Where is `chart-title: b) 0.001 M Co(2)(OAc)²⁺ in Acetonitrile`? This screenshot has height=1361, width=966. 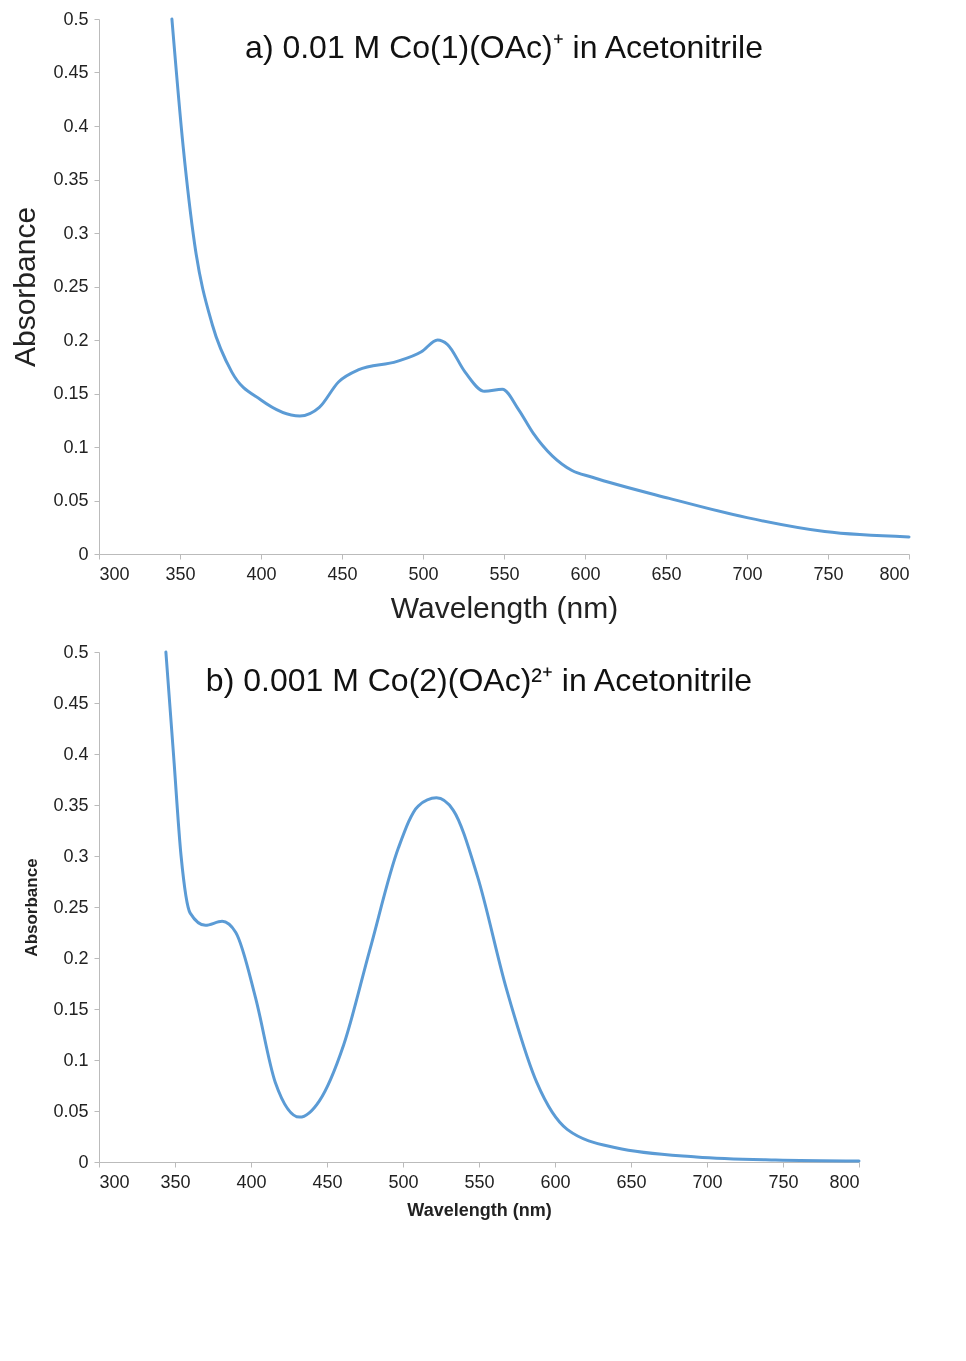
chart-title: b) 0.001 M Co(2)(OAc)²⁺ in Acetonitrile is located at coordinates (479, 680).